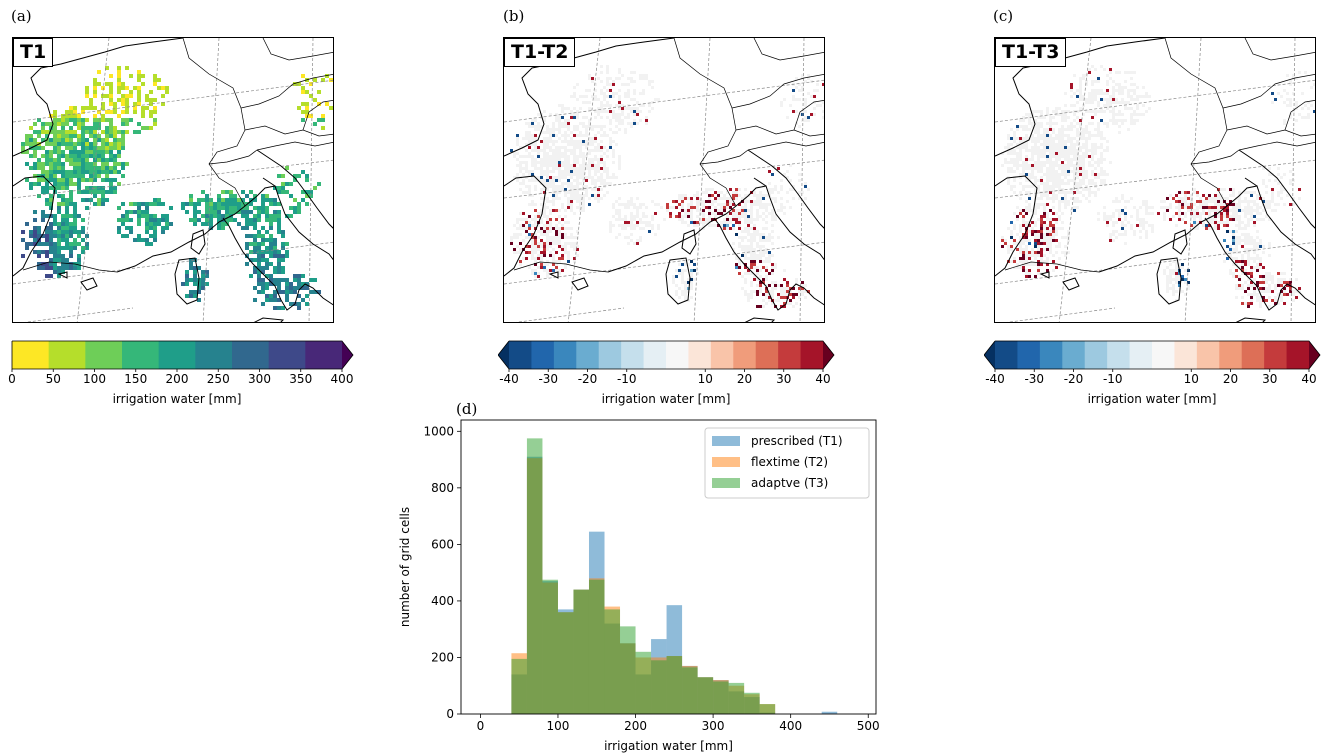  Describe the element at coordinates (581, 651) in the screenshot. I see `histogram-bar` at that location.